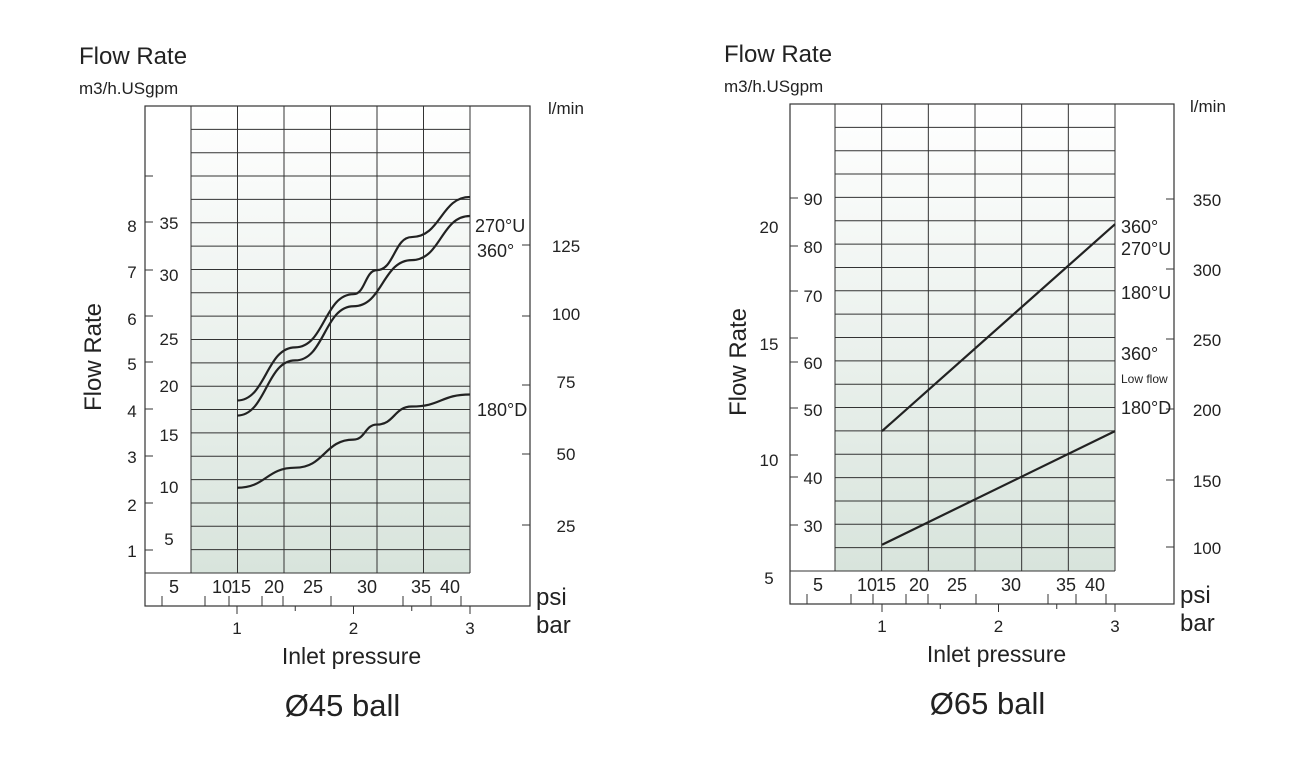  What do you see at coordinates (769, 460) in the screenshot?
I see `m3h-tick-label: 10` at bounding box center [769, 460].